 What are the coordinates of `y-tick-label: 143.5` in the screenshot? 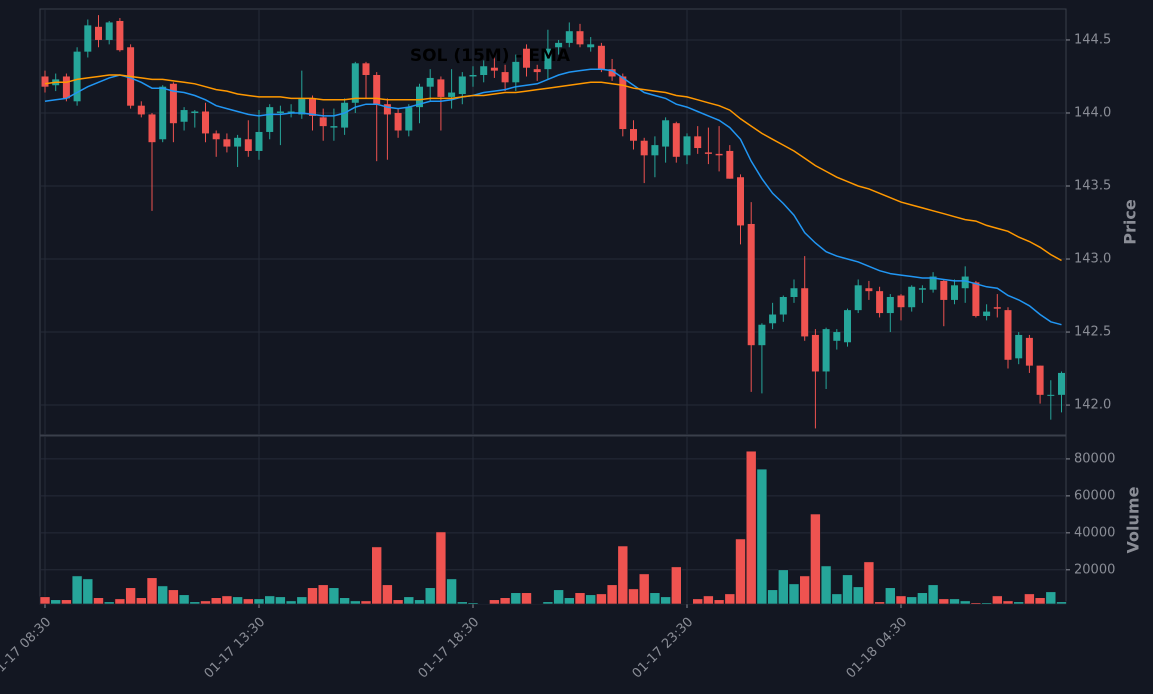 It's located at (1092, 186).